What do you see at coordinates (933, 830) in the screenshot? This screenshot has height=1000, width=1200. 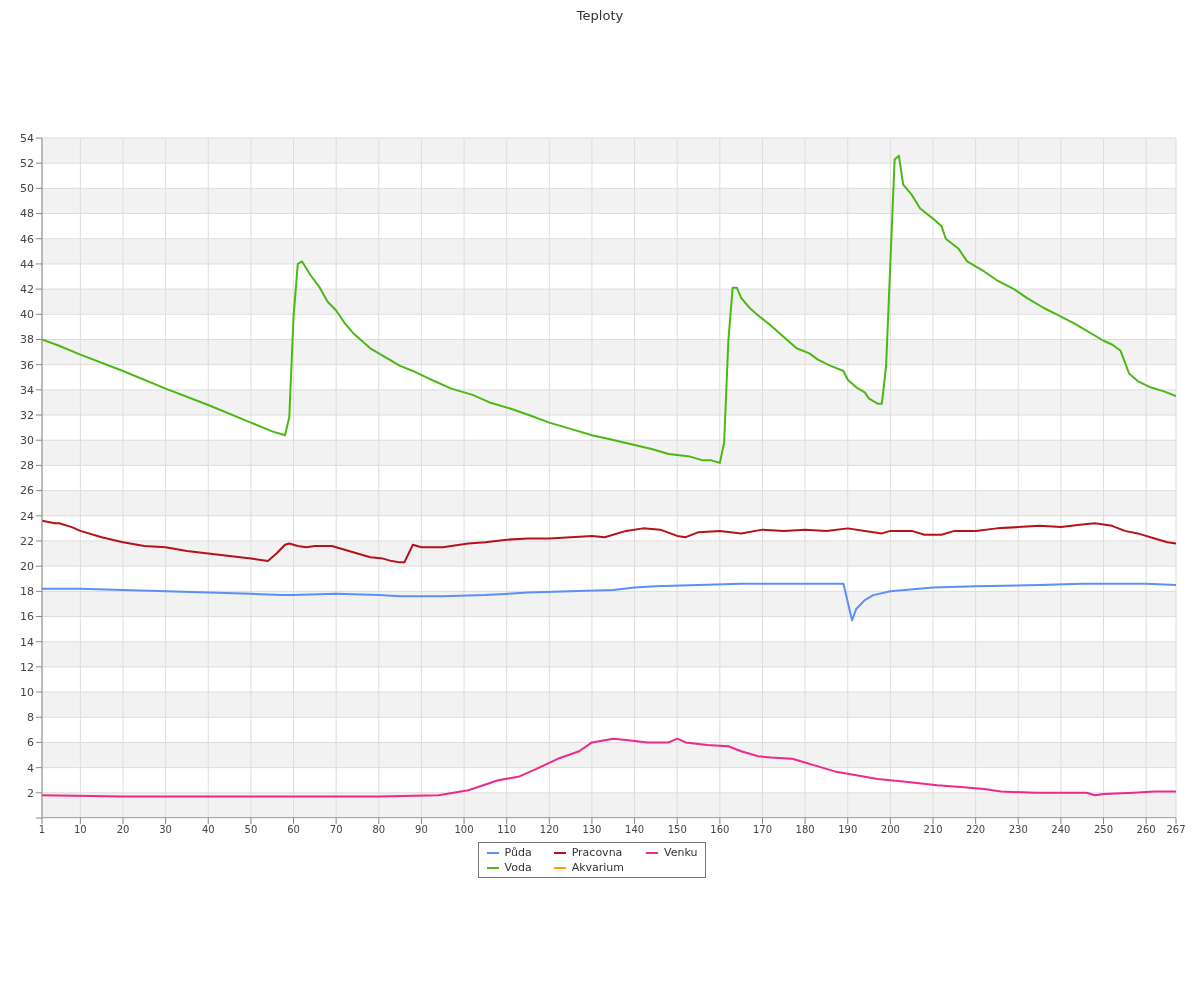 I see `x-tick-label: 210` at bounding box center [933, 830].